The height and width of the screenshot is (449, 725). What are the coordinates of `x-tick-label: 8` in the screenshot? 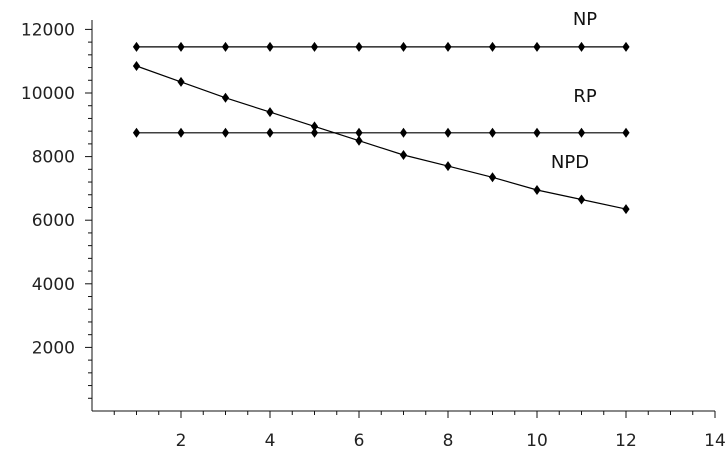 It's located at (448, 440).